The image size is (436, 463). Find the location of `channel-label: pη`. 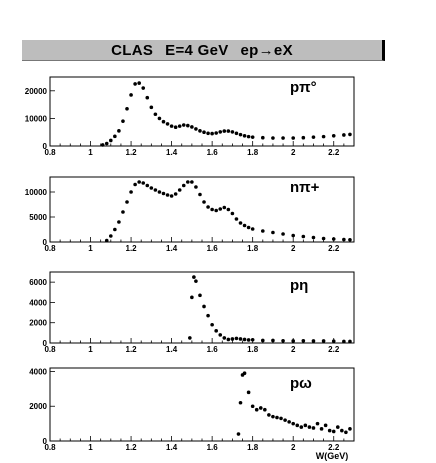

channel-label: pη is located at coordinates (299, 285).